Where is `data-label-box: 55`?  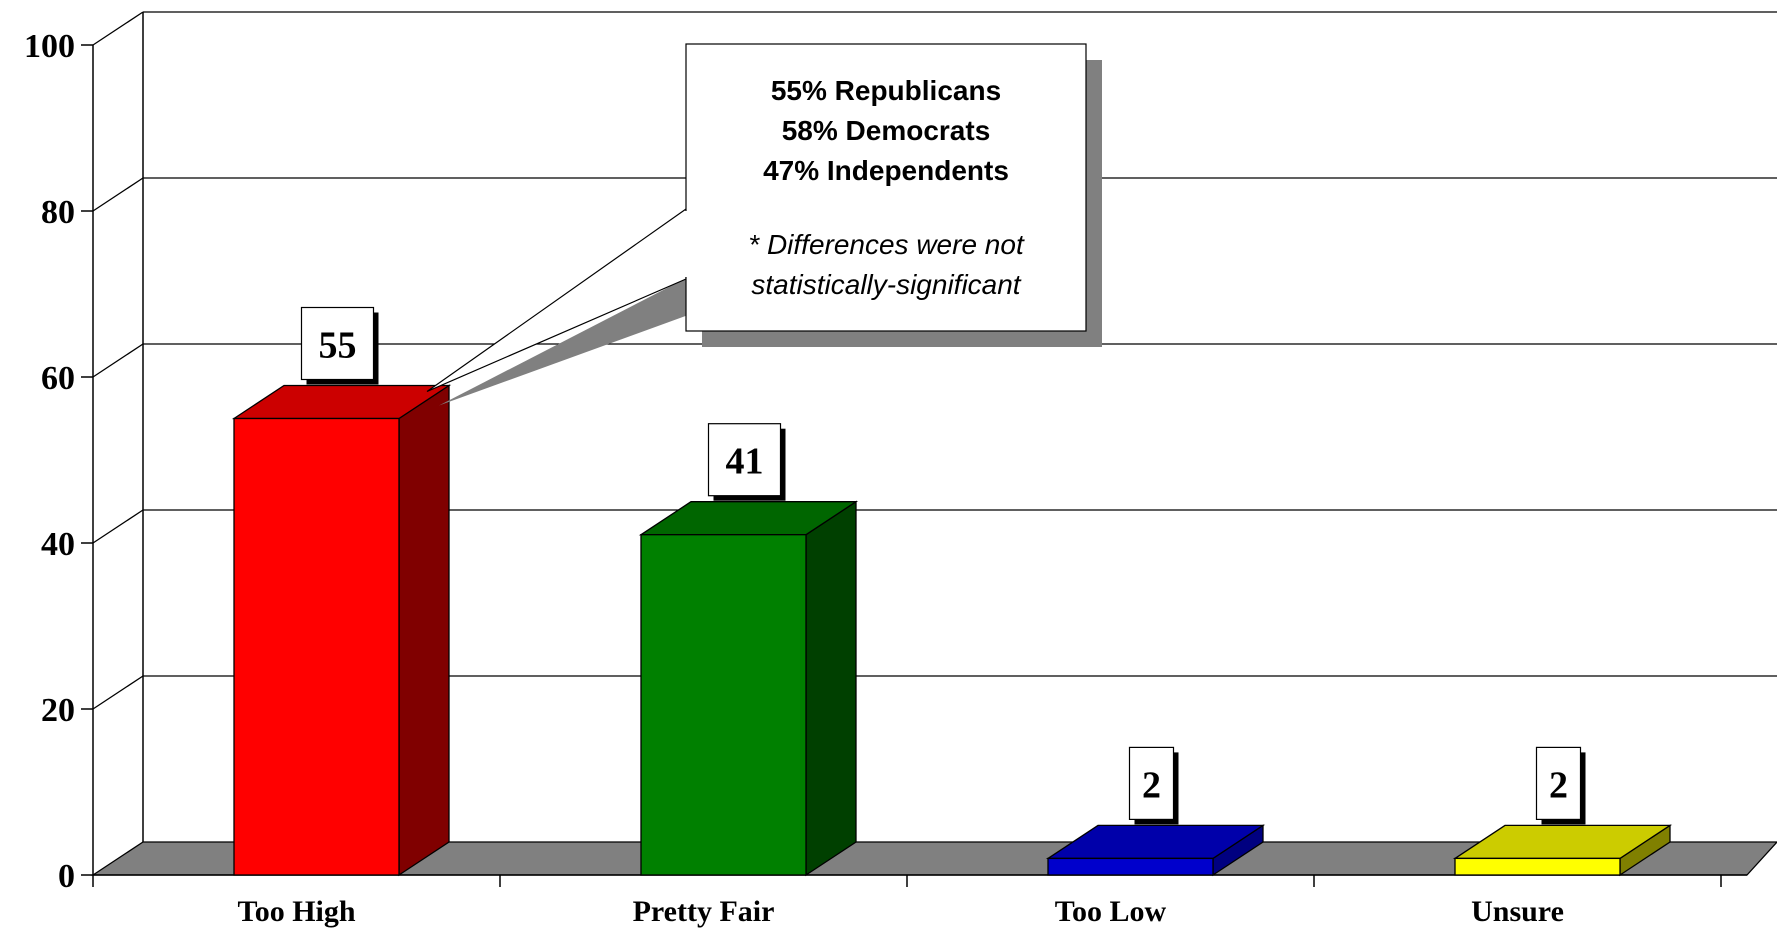
data-label-box: 55 is located at coordinates (339, 345).